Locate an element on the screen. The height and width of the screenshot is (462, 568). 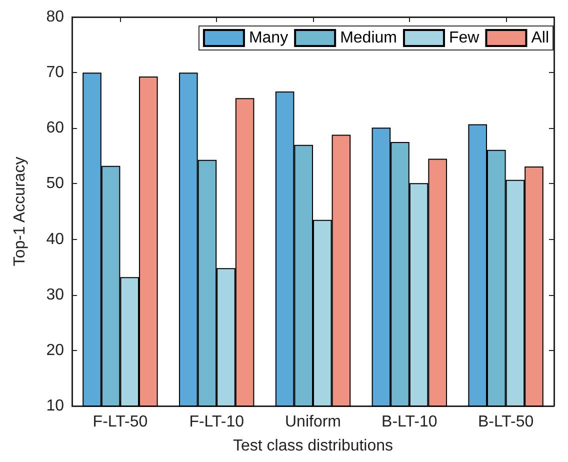
y-tick-label: 80 is located at coordinates (55, 17).